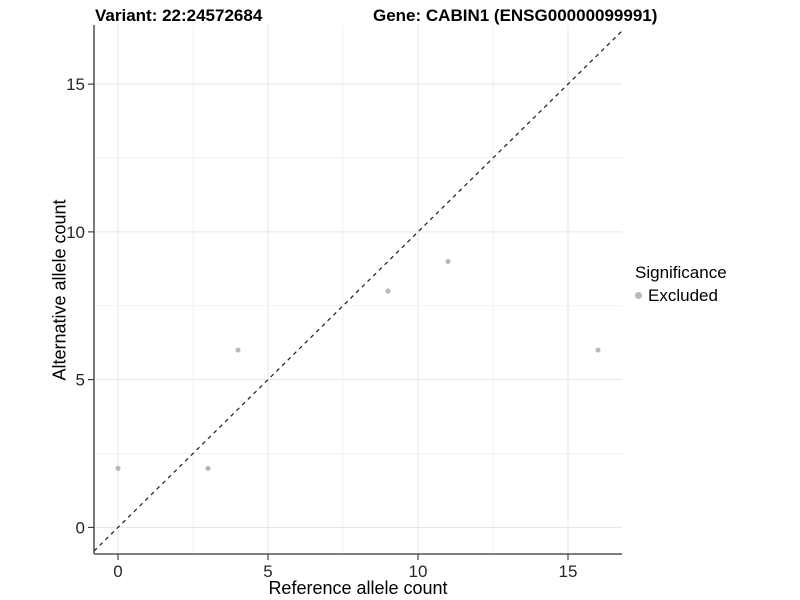  What do you see at coordinates (117, 571) in the screenshot?
I see `x-tick-label: 0` at bounding box center [117, 571].